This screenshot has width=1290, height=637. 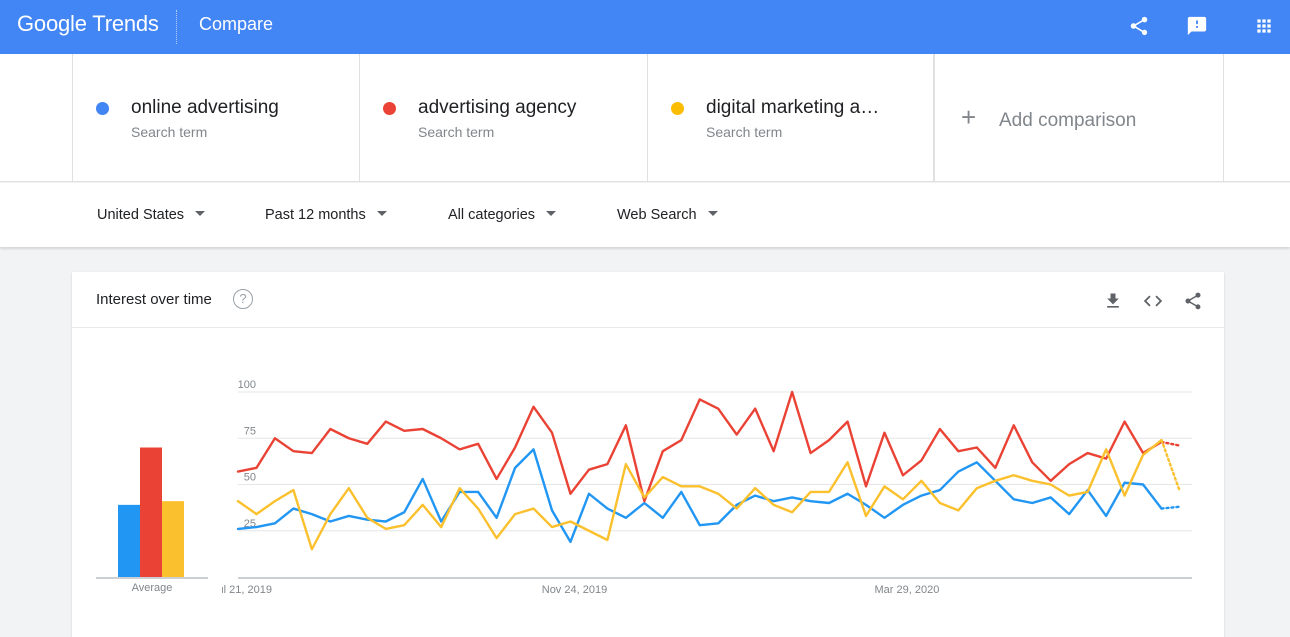 What do you see at coordinates (176, 27) in the screenshot?
I see `header-divider` at bounding box center [176, 27].